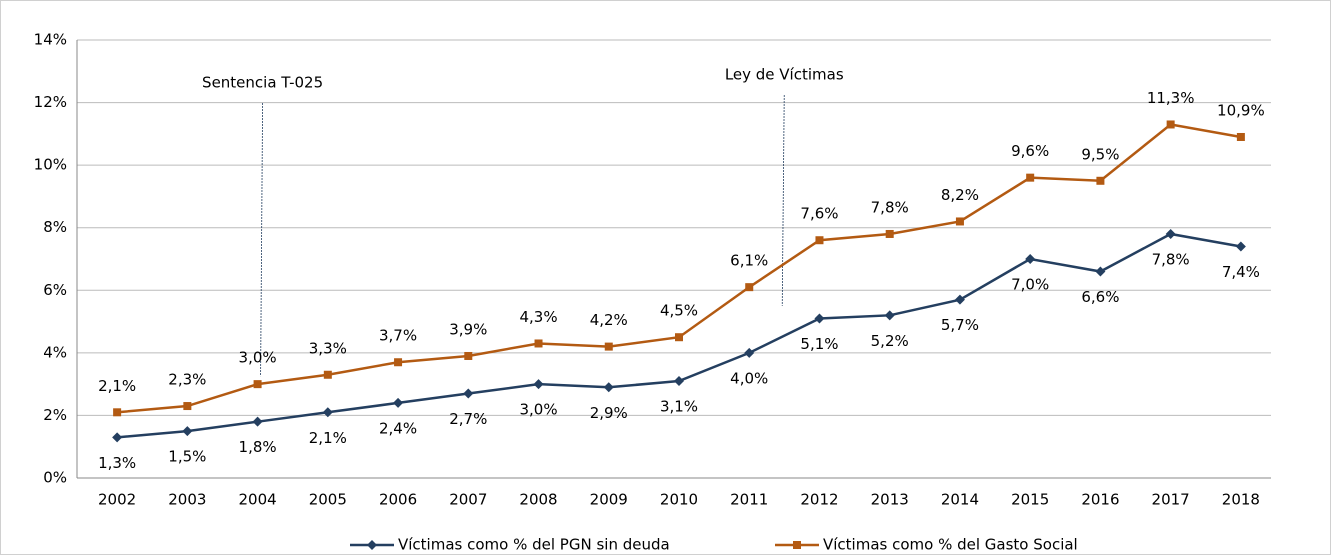 The height and width of the screenshot is (555, 1331). I want to click on data-label: 2,4%, so click(398, 428).